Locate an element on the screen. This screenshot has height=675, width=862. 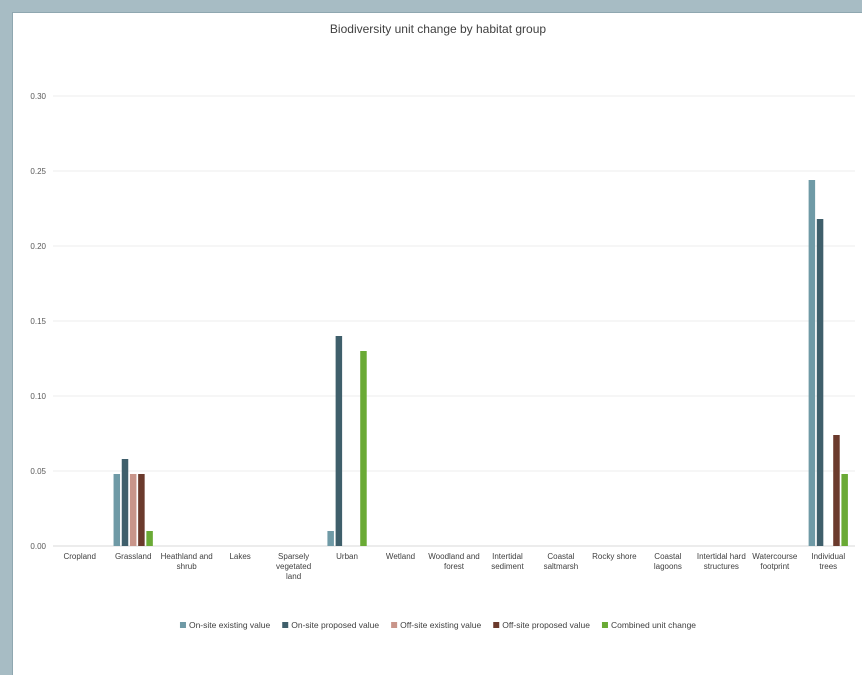
legend-label: Combined unit change is located at coordinates (653, 625).